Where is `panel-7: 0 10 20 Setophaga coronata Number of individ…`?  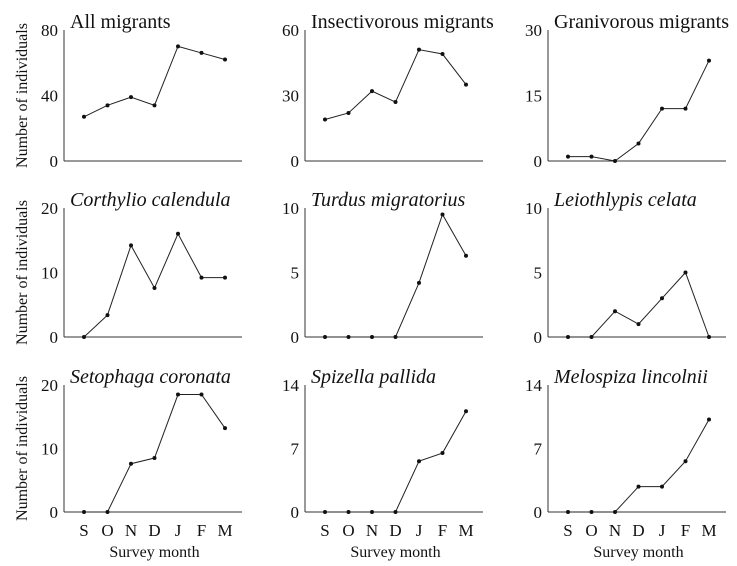 panel-7: 0 10 20 Setophaga coronata Number of individ… is located at coordinates (128, 463).